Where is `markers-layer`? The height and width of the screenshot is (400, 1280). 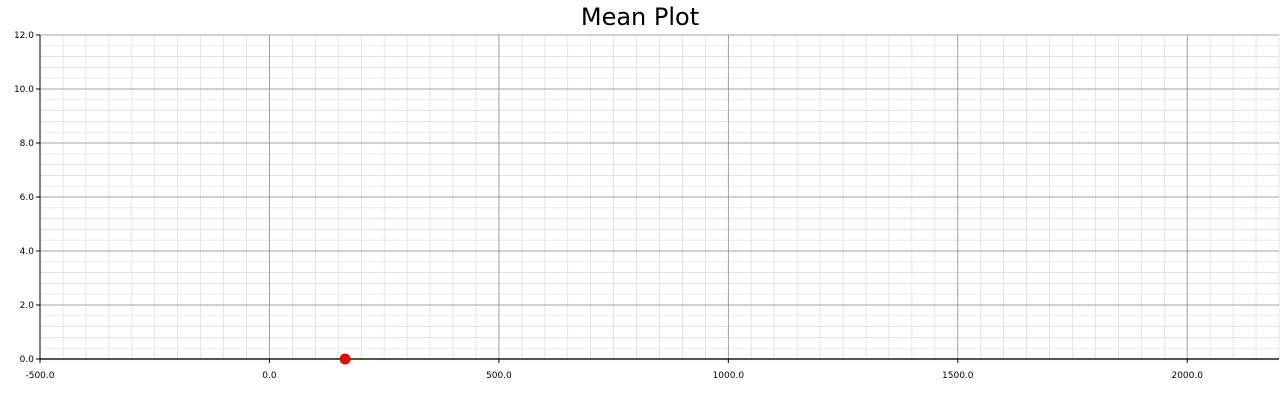
markers-layer is located at coordinates (345, 359).